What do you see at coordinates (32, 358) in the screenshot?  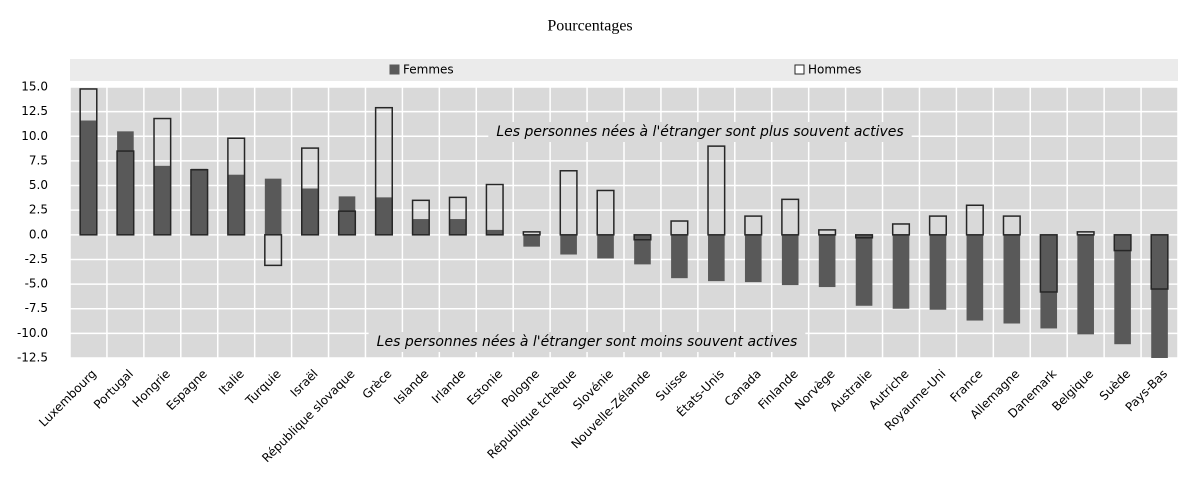 I see `y-tick-label: -12.5` at bounding box center [32, 358].